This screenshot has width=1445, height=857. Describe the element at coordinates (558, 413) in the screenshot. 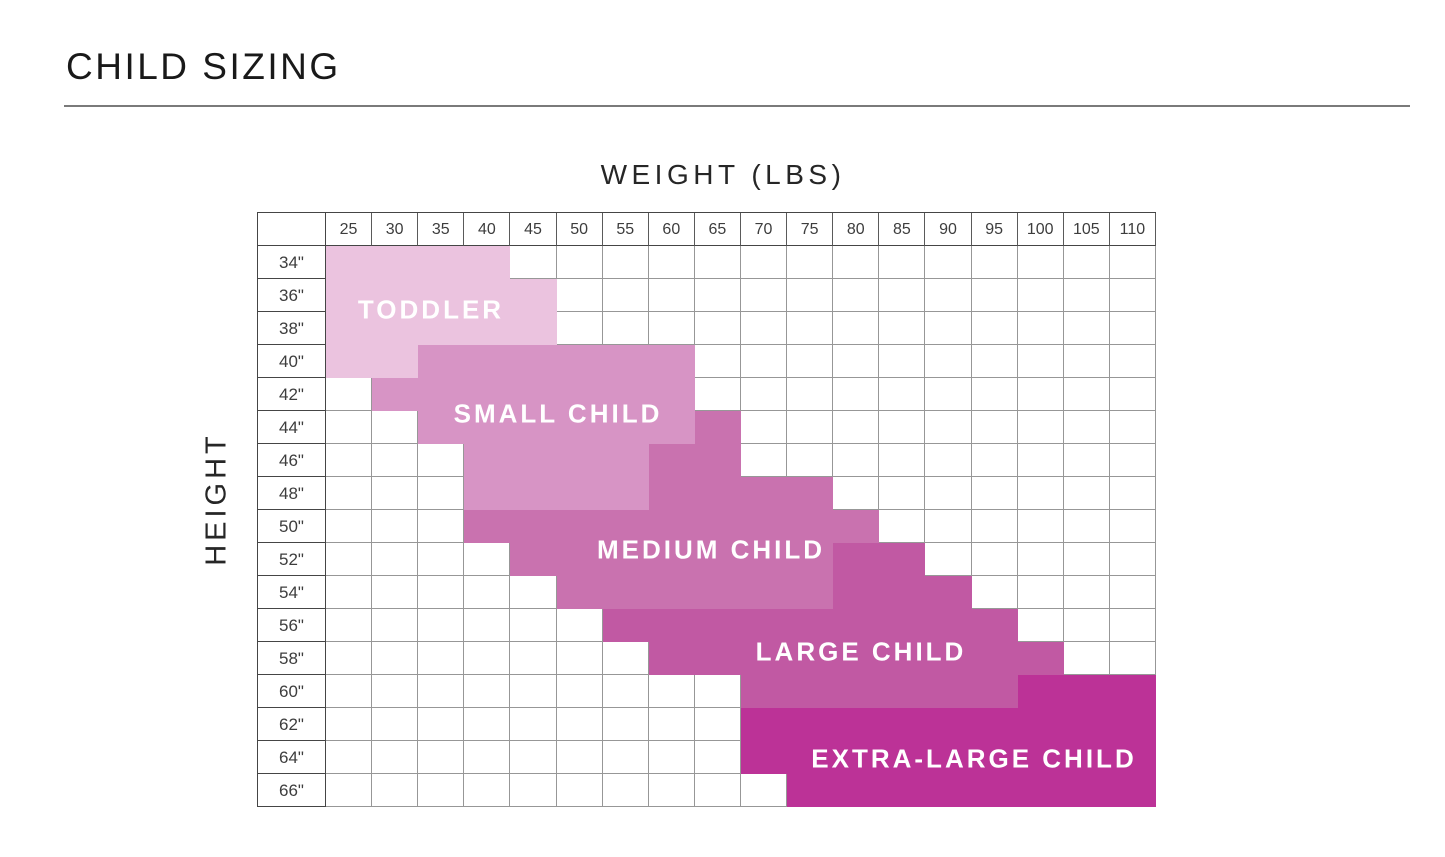

I see `region-label-small-child: SMALL CHILD` at that location.